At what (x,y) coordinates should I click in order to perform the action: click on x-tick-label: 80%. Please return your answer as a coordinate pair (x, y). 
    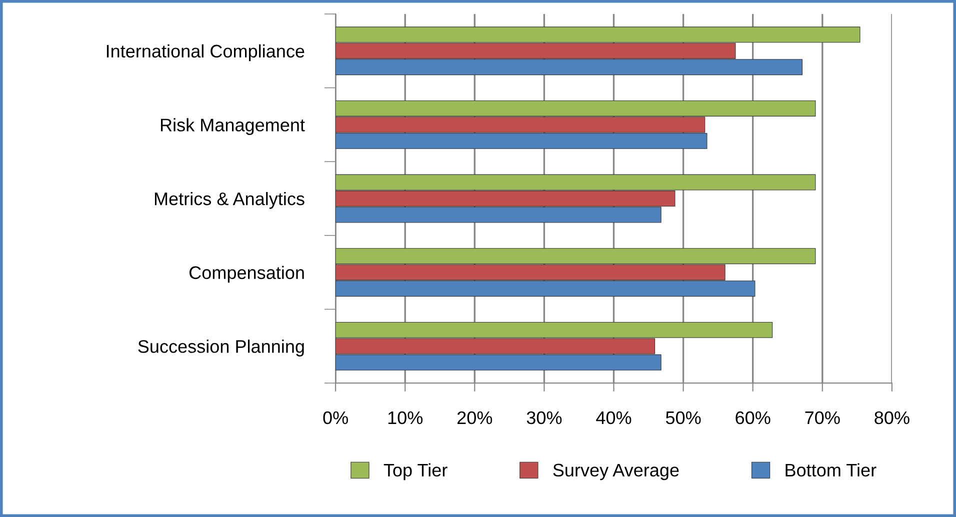
    Looking at the image, I should click on (892, 417).